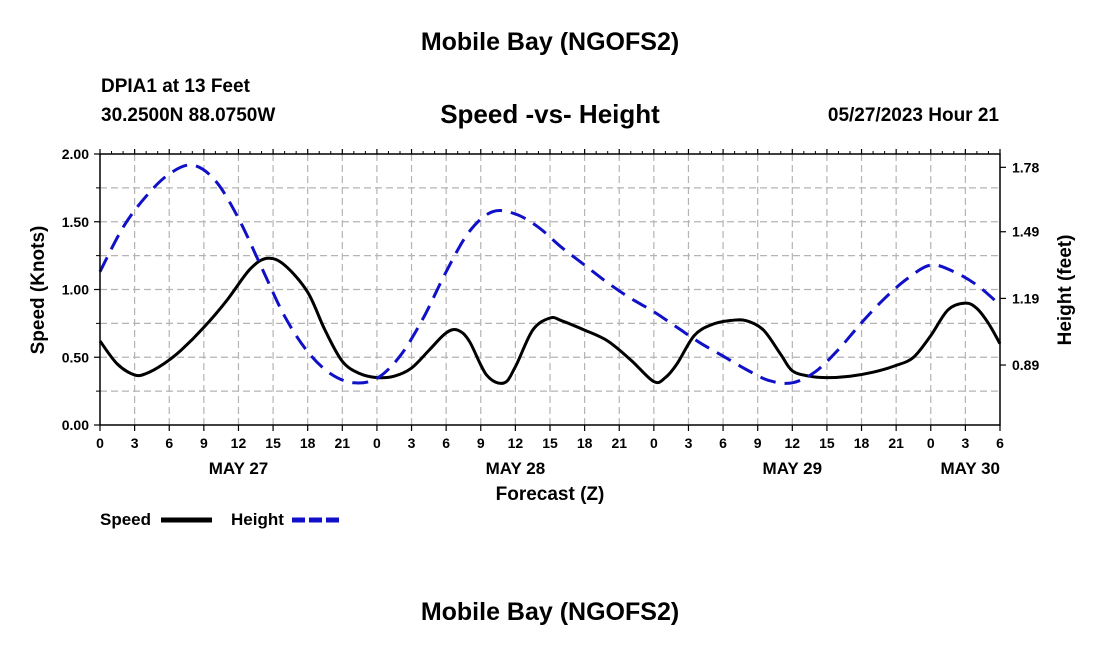  I want to click on station-name: DPIA1 at 13 Feet, so click(175, 86).